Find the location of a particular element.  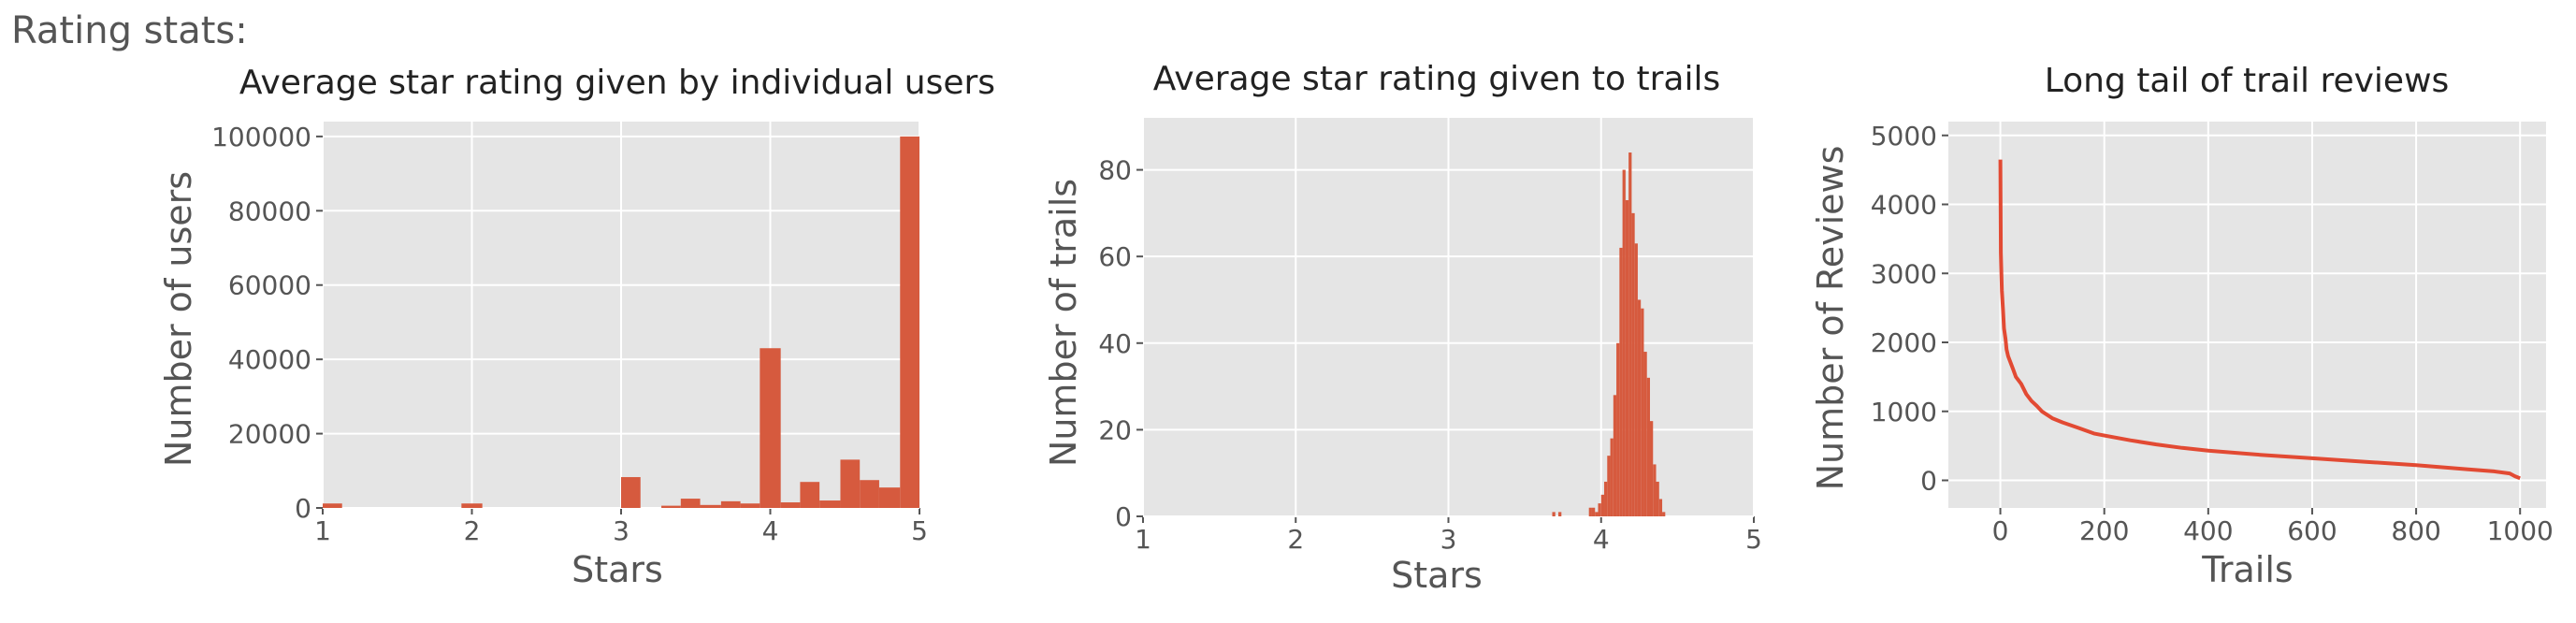

y-axis-label: Number of trails is located at coordinates (1063, 323).